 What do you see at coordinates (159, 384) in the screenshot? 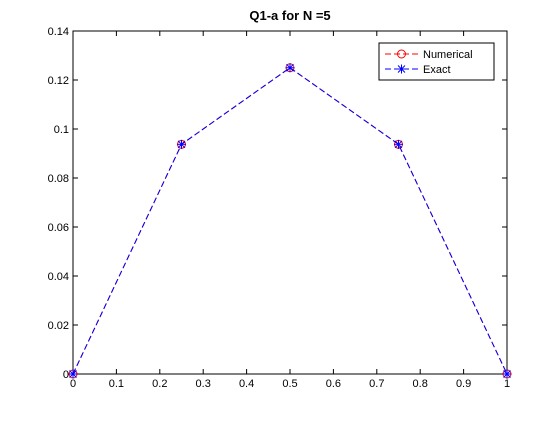
I see `x-tick-label: 0.2` at bounding box center [159, 384].